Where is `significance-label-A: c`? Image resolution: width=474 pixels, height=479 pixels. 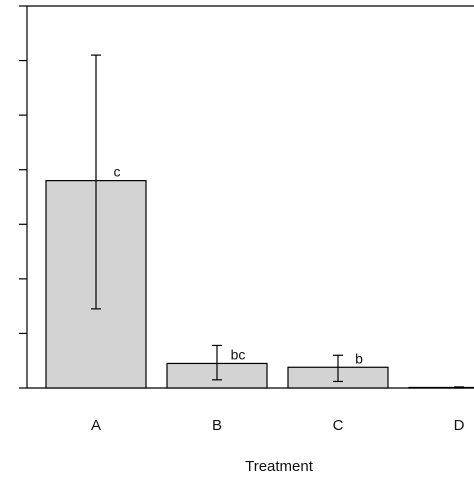
significance-label-A: c is located at coordinates (117, 172).